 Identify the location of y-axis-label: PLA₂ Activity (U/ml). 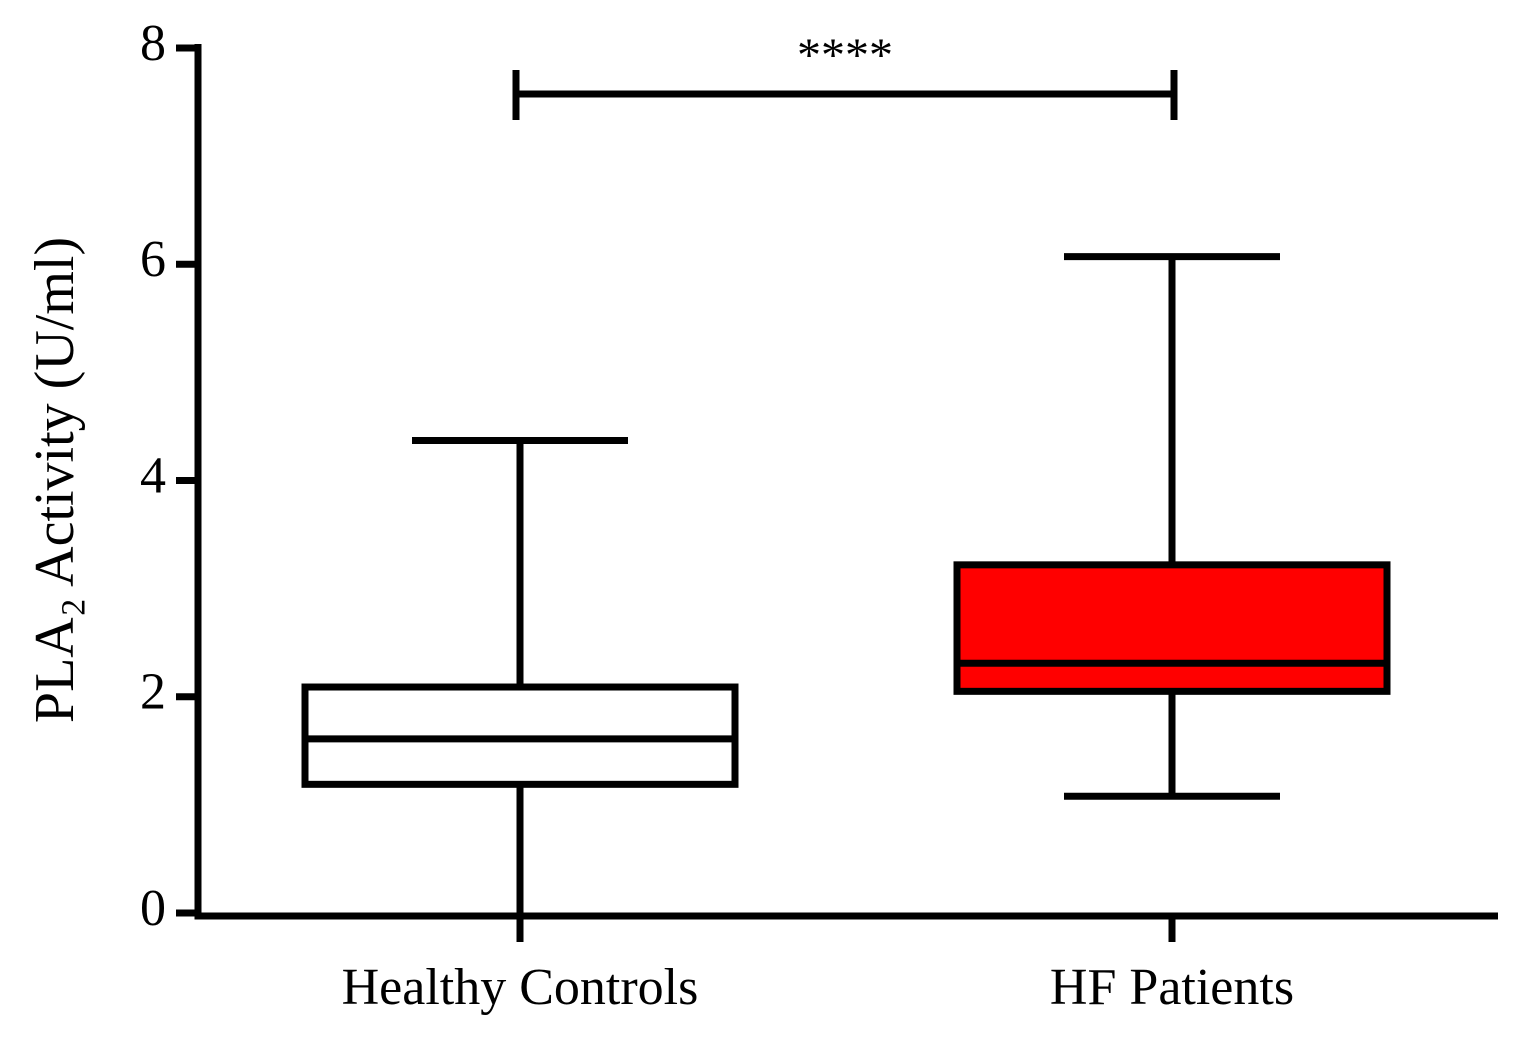
(55, 480).